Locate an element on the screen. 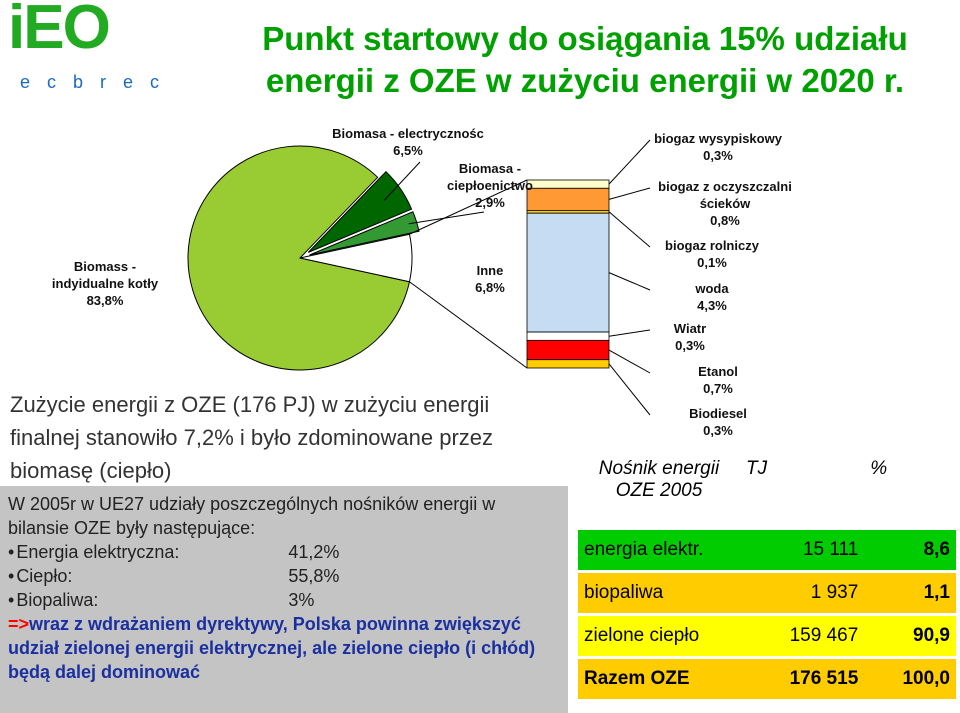 This screenshot has height=713, width=960. table-row: biopaliwa 1 937 1,1 is located at coordinates (767, 593).